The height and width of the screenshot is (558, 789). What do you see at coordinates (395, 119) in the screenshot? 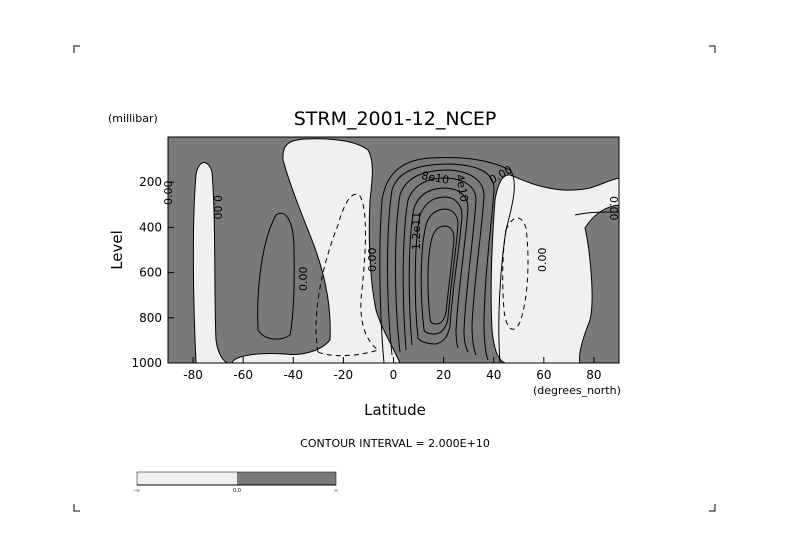
I see `chart-title: STRM_2001-12_NCEP` at bounding box center [395, 119].